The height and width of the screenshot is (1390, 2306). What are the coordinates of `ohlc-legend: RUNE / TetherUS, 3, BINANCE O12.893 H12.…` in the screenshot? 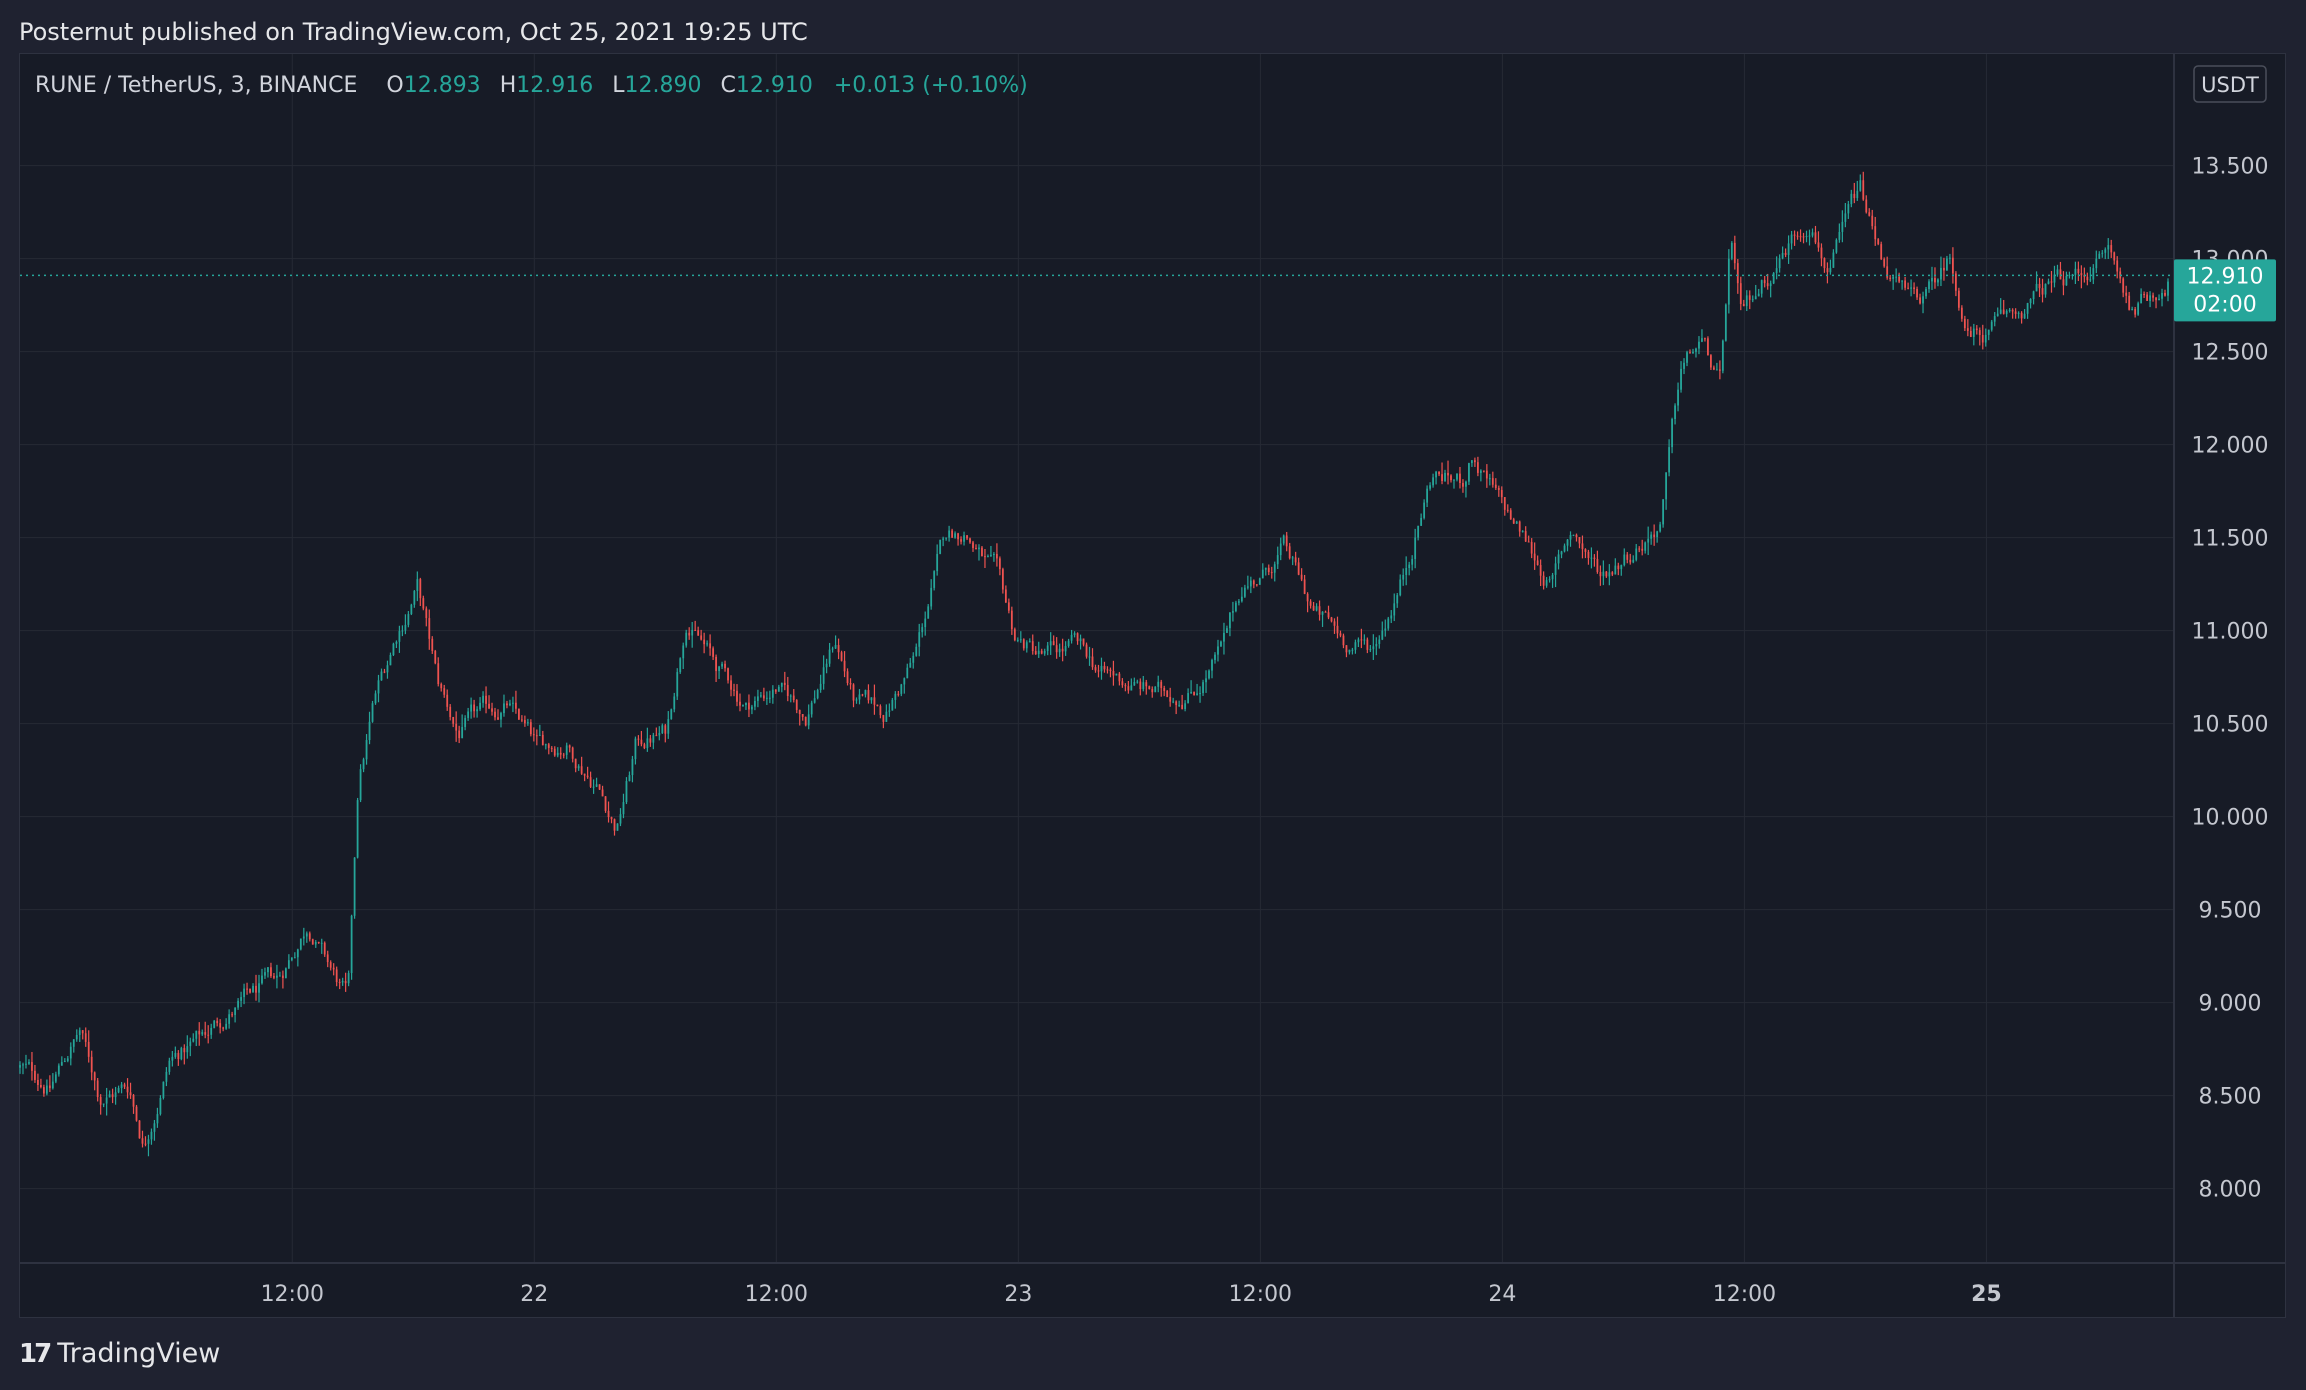 It's located at (531, 86).